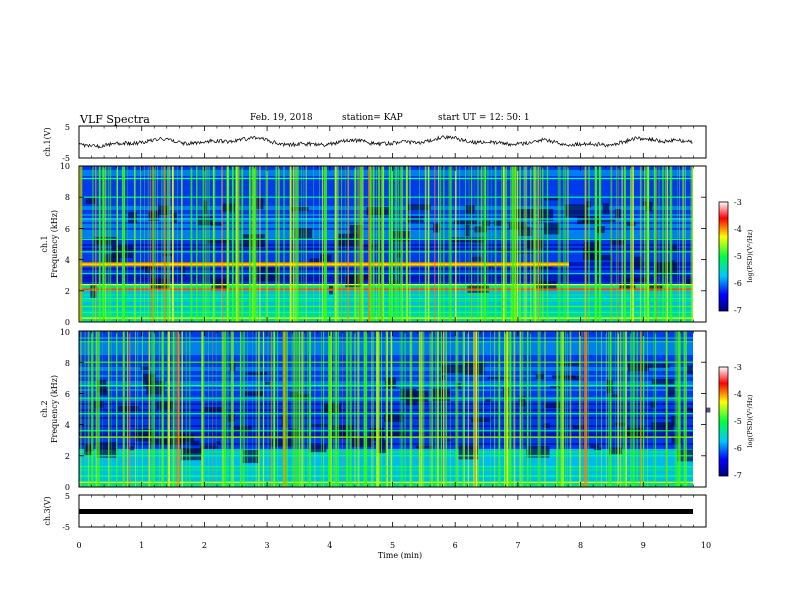 Image resolution: width=792 pixels, height=612 pixels. What do you see at coordinates (706, 545) in the screenshot?
I see `xtick-10: 10` at bounding box center [706, 545].